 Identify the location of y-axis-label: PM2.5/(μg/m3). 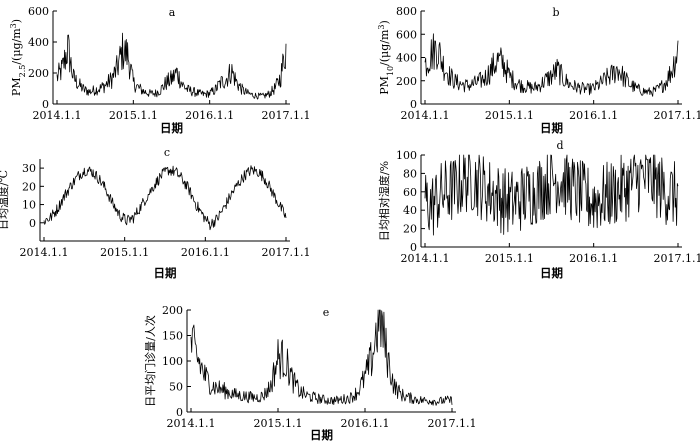
(18, 57).